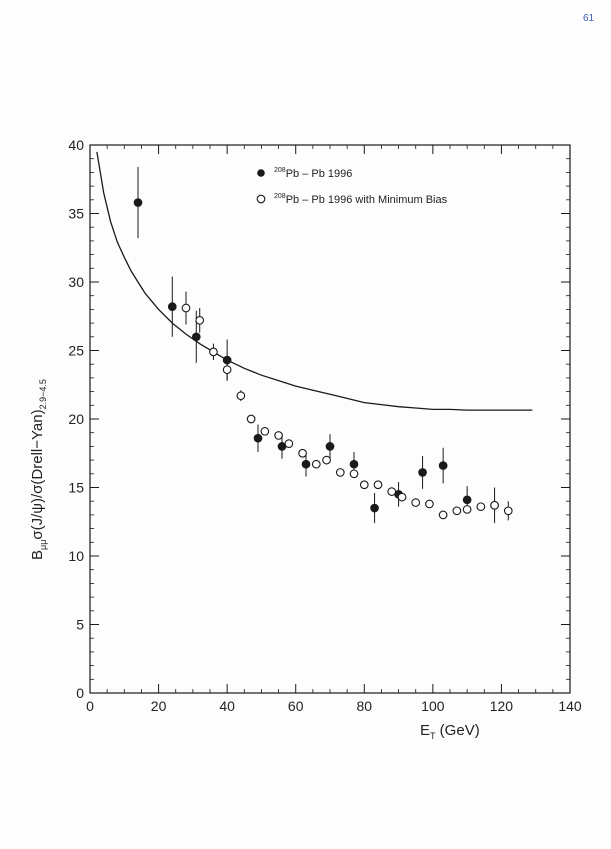 The image size is (611, 849). I want to click on legend-marker-filled, so click(261, 173).